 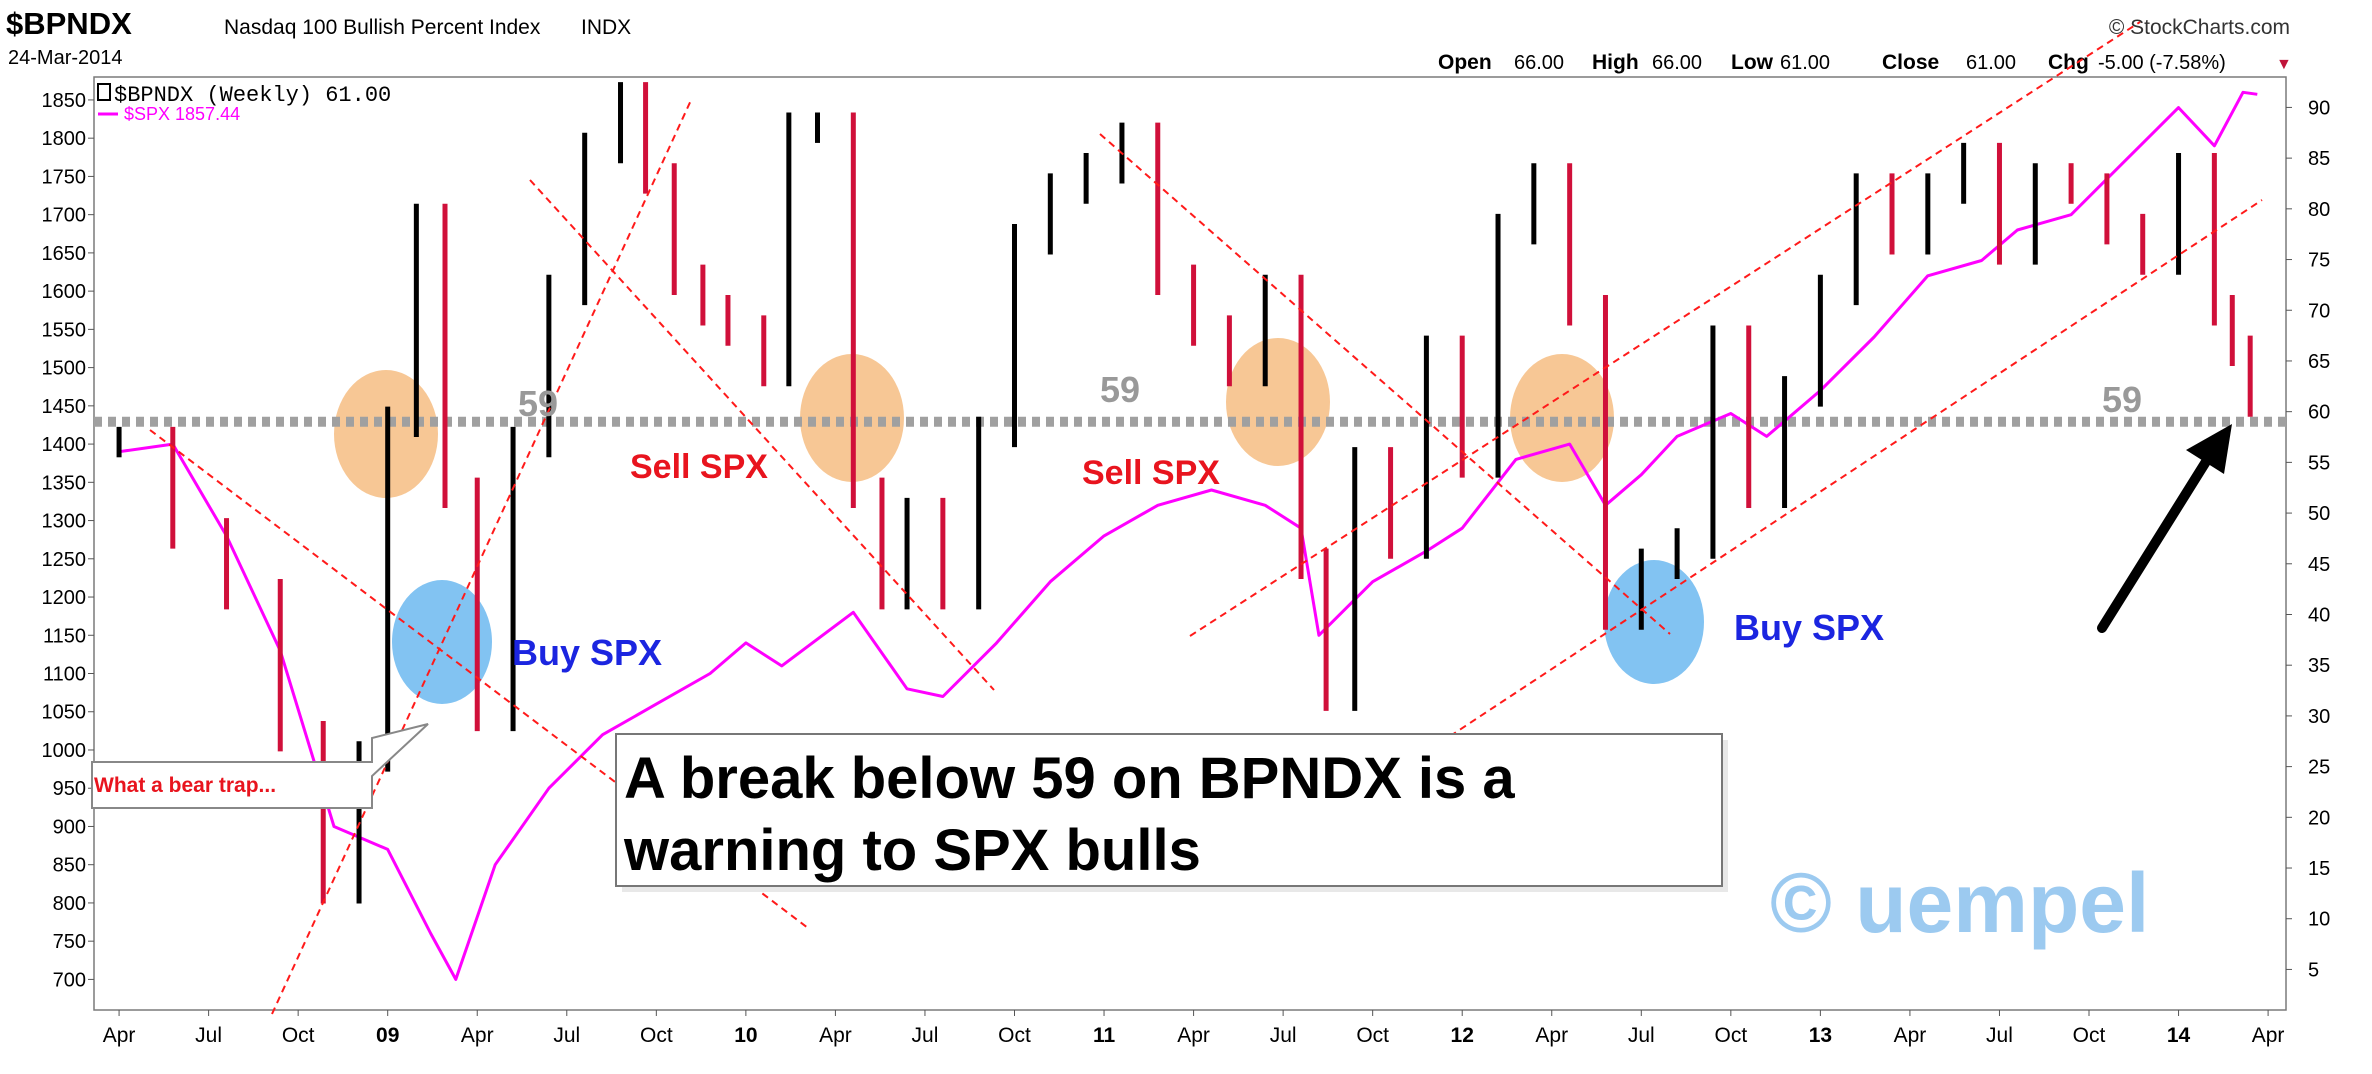 What do you see at coordinates (69, 23) in the screenshot?
I see `symbol-title: $BPNDX` at bounding box center [69, 23].